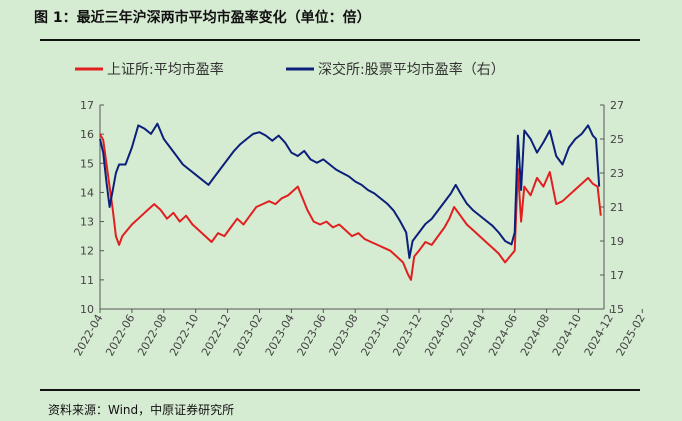 The width and height of the screenshot is (682, 421). Describe the element at coordinates (617, 173) in the screenshot. I see `y-right-tick-label: 23` at that location.